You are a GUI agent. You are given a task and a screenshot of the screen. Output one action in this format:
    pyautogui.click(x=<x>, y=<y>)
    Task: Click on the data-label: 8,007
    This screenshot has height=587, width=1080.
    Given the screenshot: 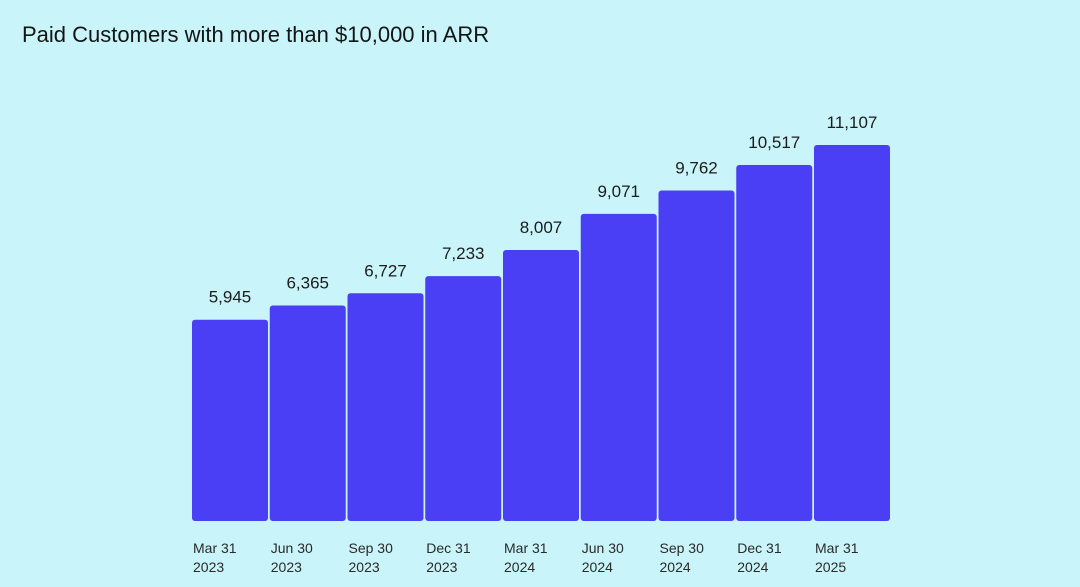 What is the action you would take?
    pyautogui.click(x=541, y=227)
    